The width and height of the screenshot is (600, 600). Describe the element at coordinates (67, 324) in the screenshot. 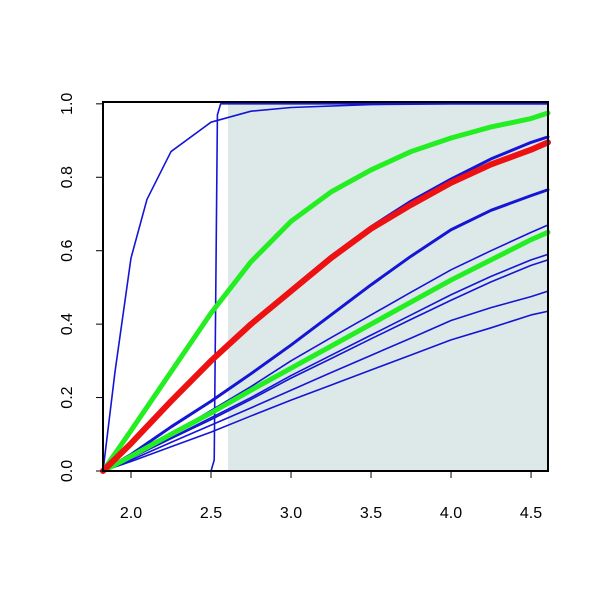

I see `y-tick-label: 0.4` at that location.